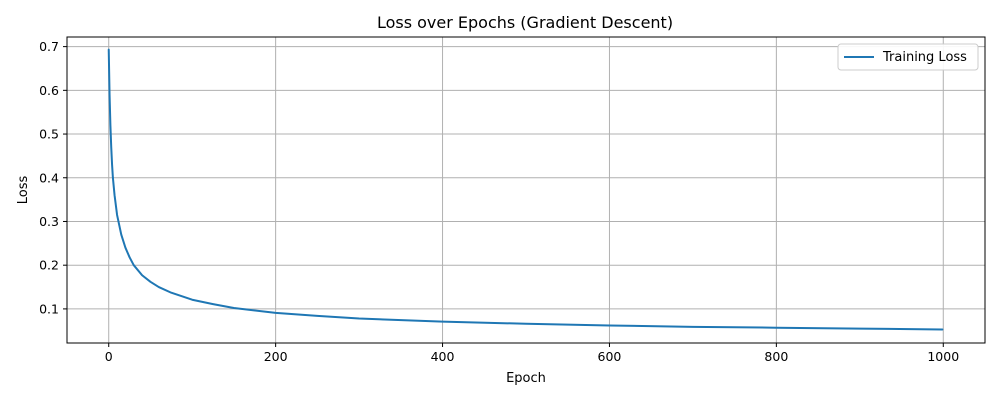 The height and width of the screenshot is (400, 1000). Describe the element at coordinates (943, 356) in the screenshot. I see `x-tick-label: 1000` at that location.